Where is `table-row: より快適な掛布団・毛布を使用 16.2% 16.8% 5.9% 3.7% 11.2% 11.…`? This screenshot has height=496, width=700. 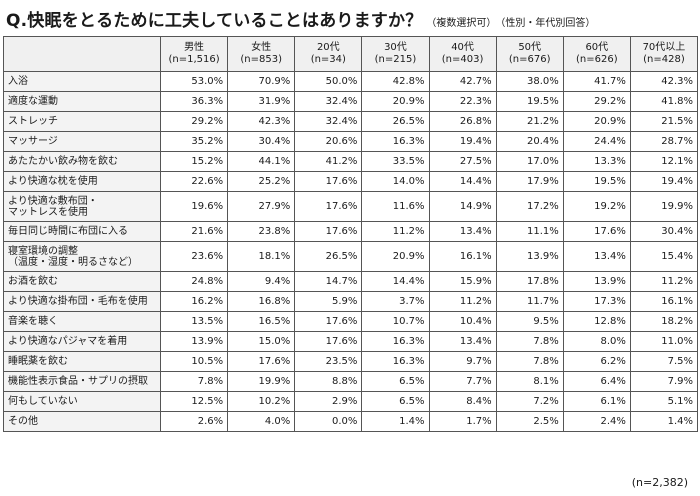 table-row: より快適な掛布団・毛布を使用 16.2% 16.8% 5.9% 3.7% 11.2% 11.… is located at coordinates (351, 301).